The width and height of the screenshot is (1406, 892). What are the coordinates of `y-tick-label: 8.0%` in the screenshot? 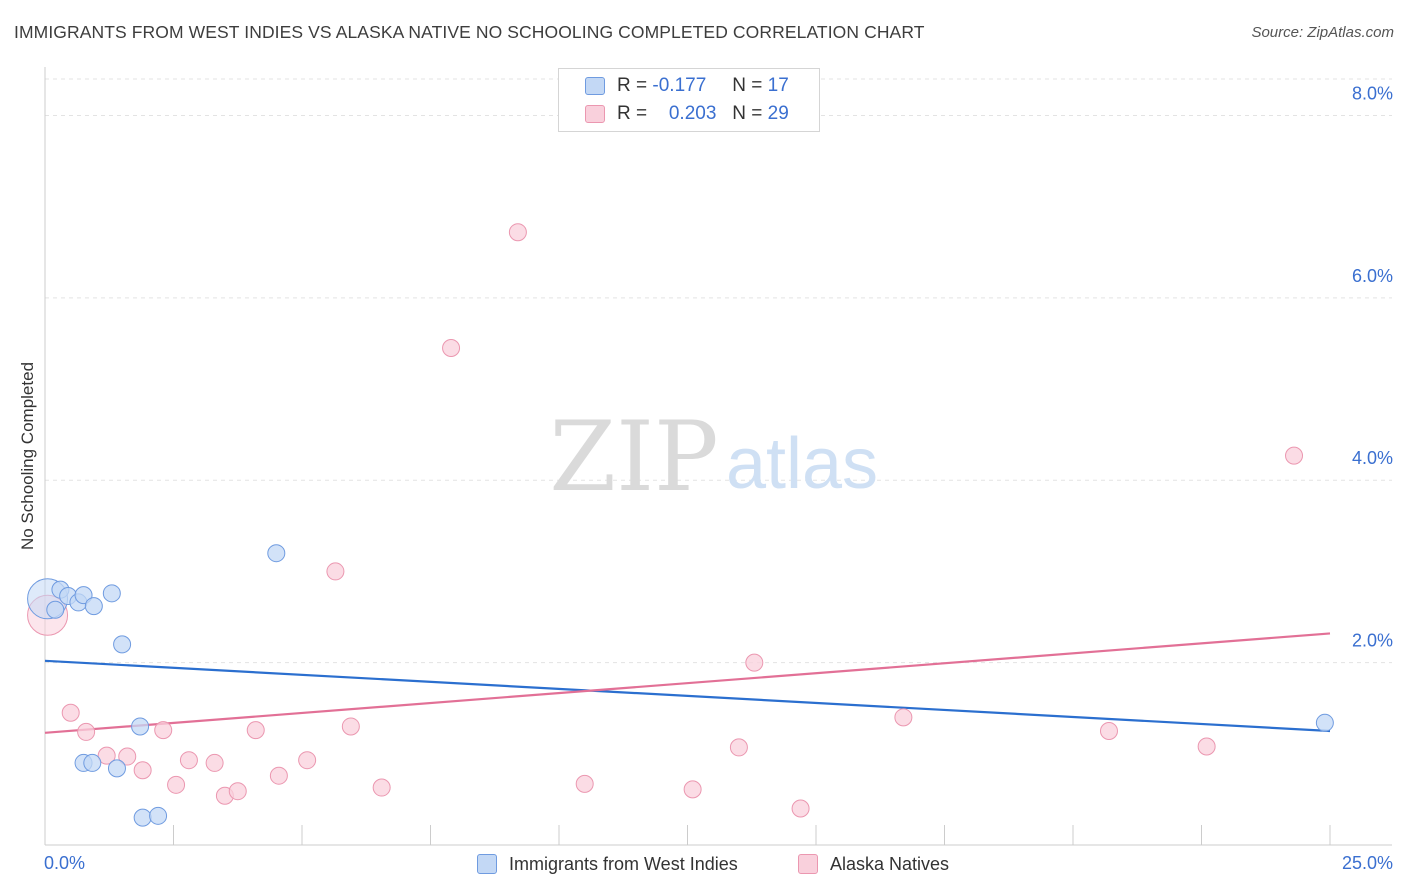 It's located at (1372, 93).